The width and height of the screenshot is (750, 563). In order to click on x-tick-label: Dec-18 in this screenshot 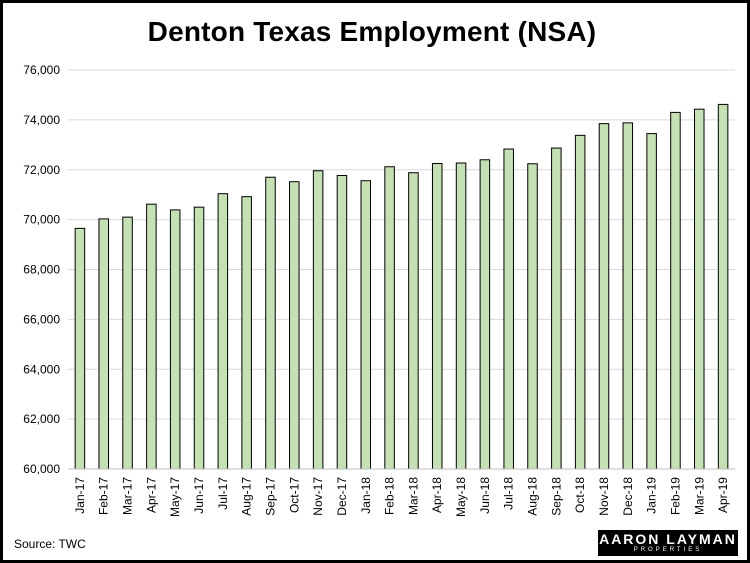, I will do `click(628, 496)`.